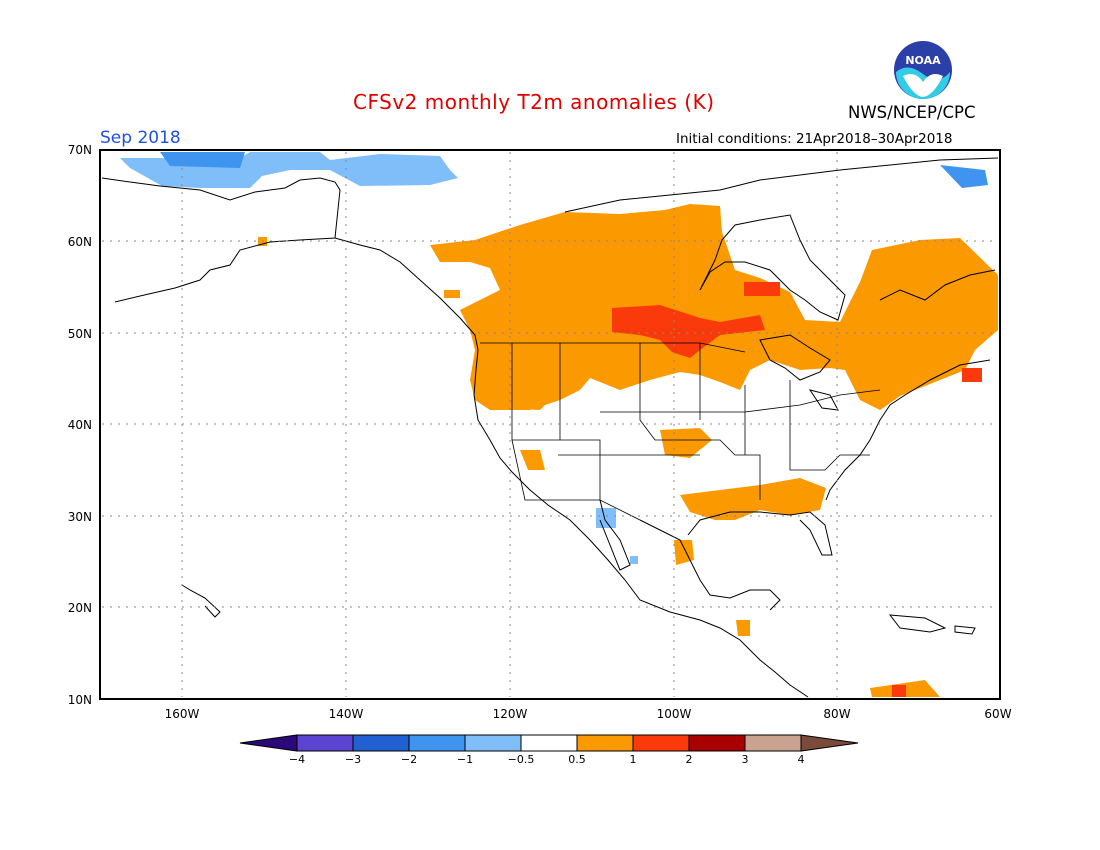 This screenshot has width=1100, height=850. What do you see at coordinates (534, 102) in the screenshot?
I see `map-title: CFSv2 monthly T2m anomalies (K)` at bounding box center [534, 102].